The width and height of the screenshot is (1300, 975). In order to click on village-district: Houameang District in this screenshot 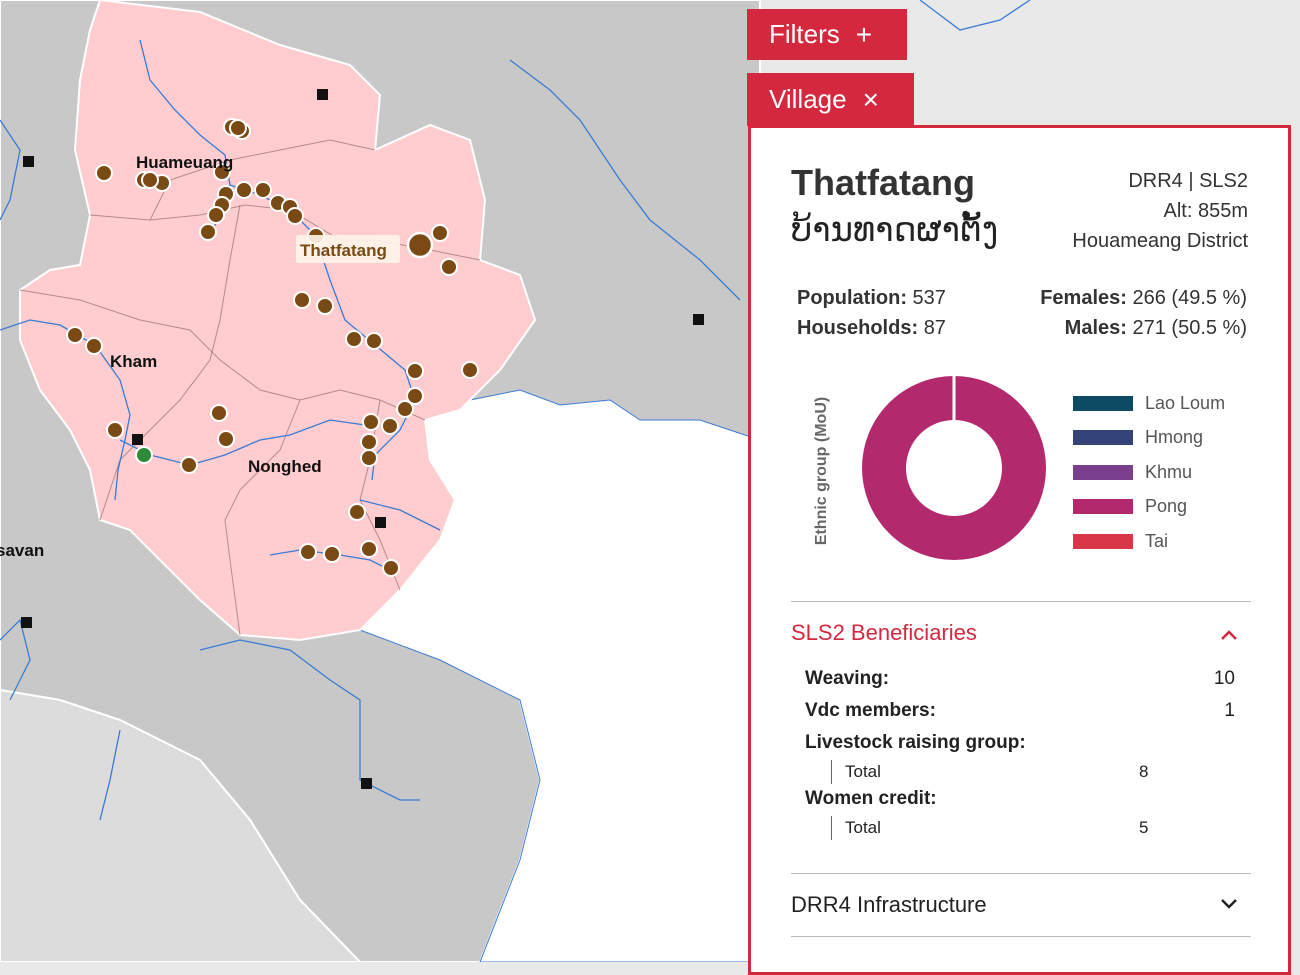, I will do `click(1160, 241)`.